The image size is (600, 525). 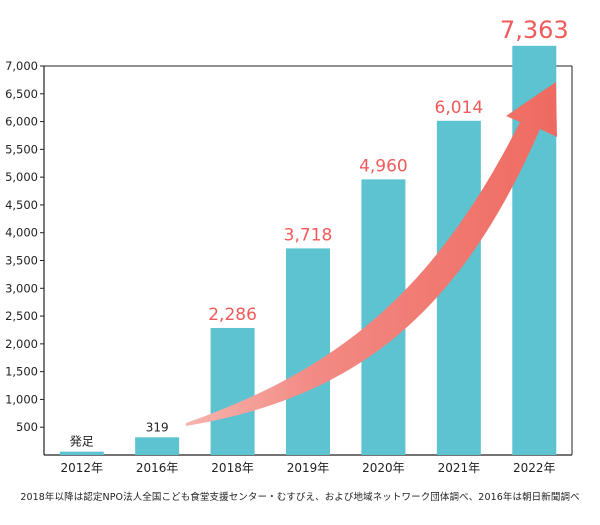 I want to click on x-tick-label: 2020年, so click(x=383, y=468).